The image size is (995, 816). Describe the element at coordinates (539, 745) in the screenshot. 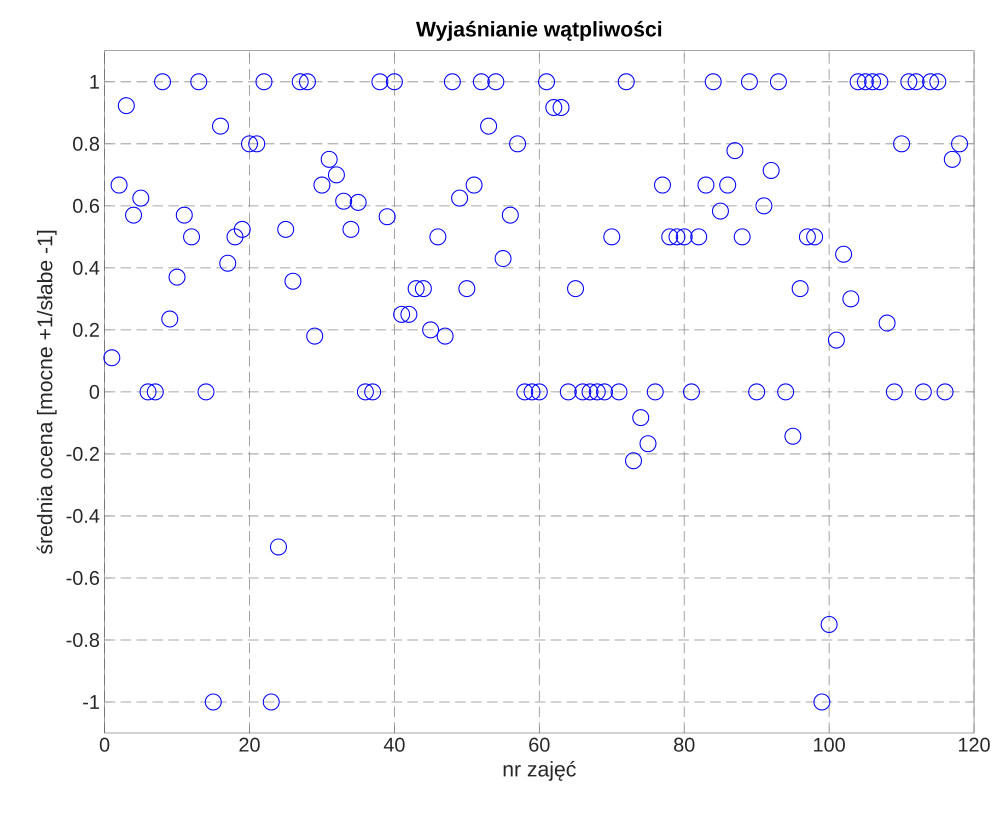

I see `x-tick-label: 60` at that location.